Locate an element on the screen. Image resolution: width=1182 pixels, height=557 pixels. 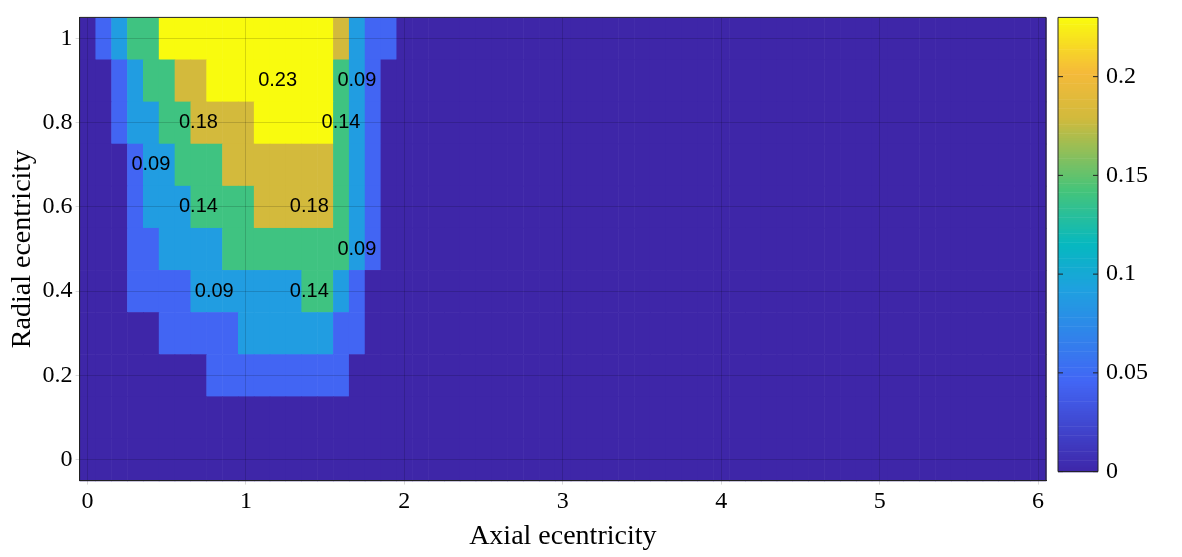
y-tick-label: 0.2 is located at coordinates (57, 373).